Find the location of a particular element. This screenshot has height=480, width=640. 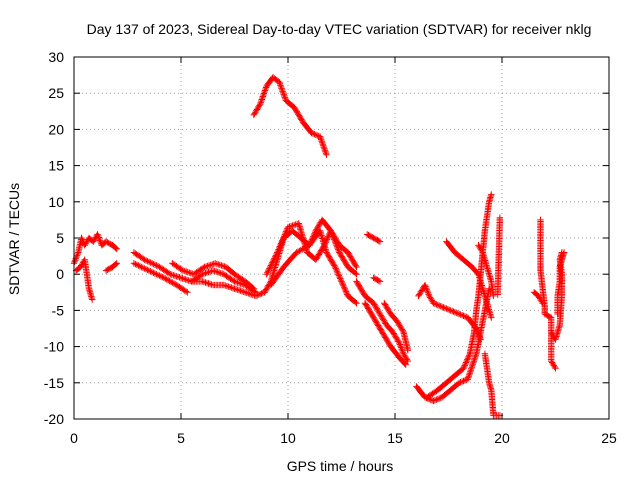

x-tick-label: 5 is located at coordinates (181, 438).